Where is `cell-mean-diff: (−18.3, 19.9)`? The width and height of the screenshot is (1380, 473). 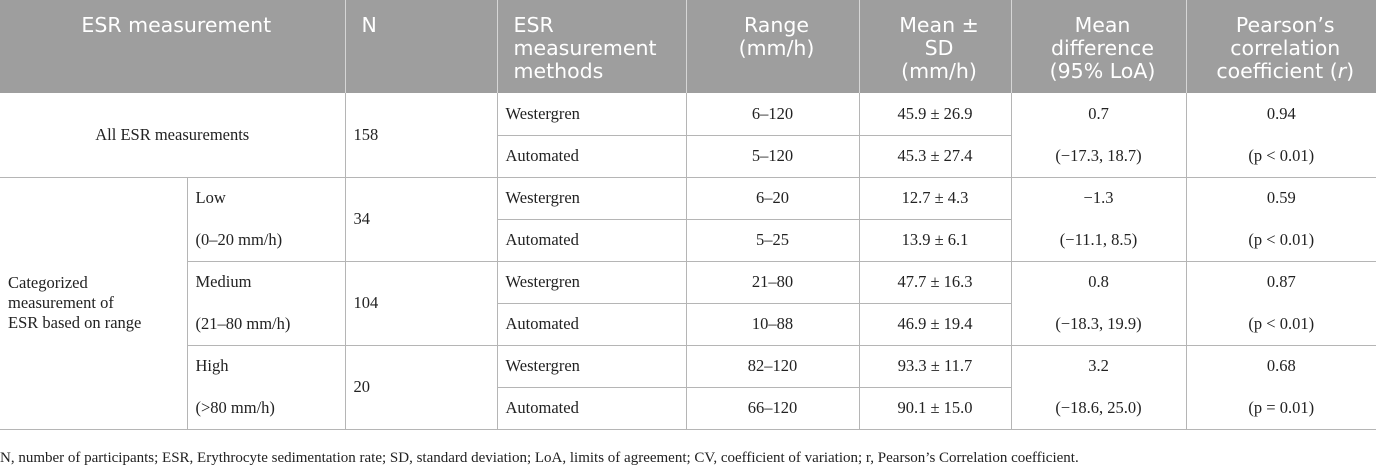 cell-mean-diff: (−18.3, 19.9) is located at coordinates (1098, 324).